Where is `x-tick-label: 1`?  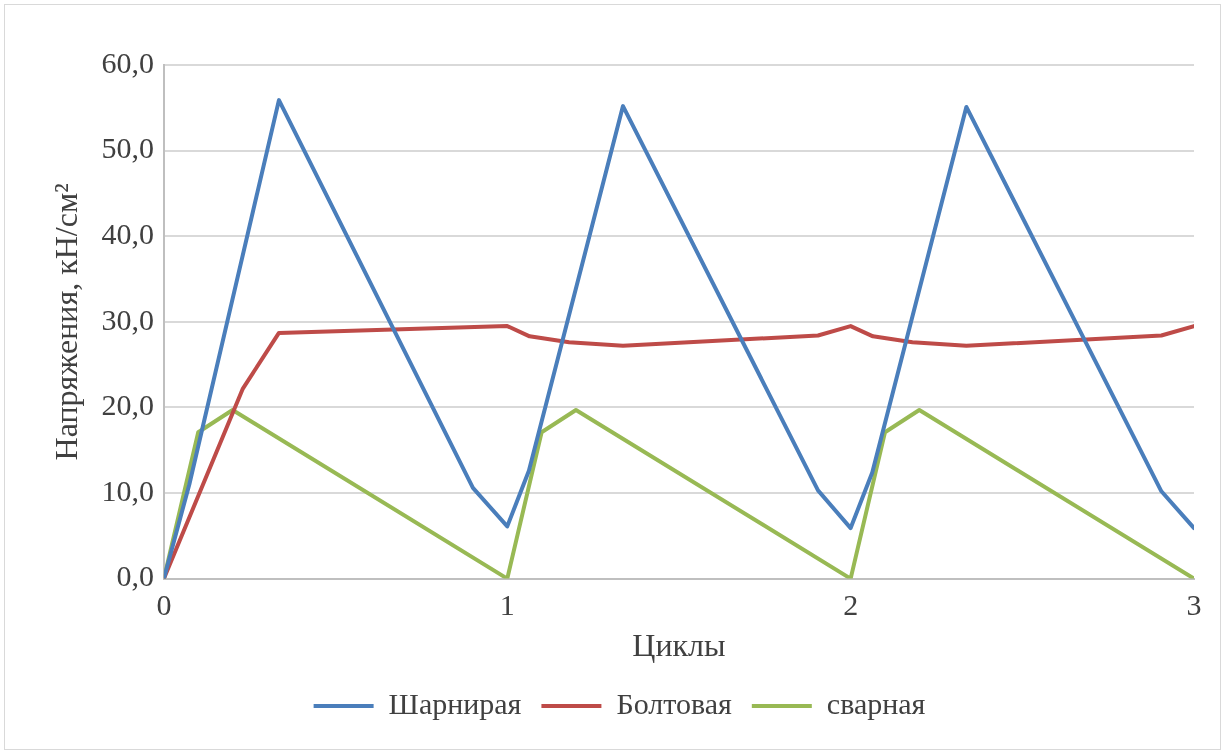
x-tick-label: 1 is located at coordinates (507, 605).